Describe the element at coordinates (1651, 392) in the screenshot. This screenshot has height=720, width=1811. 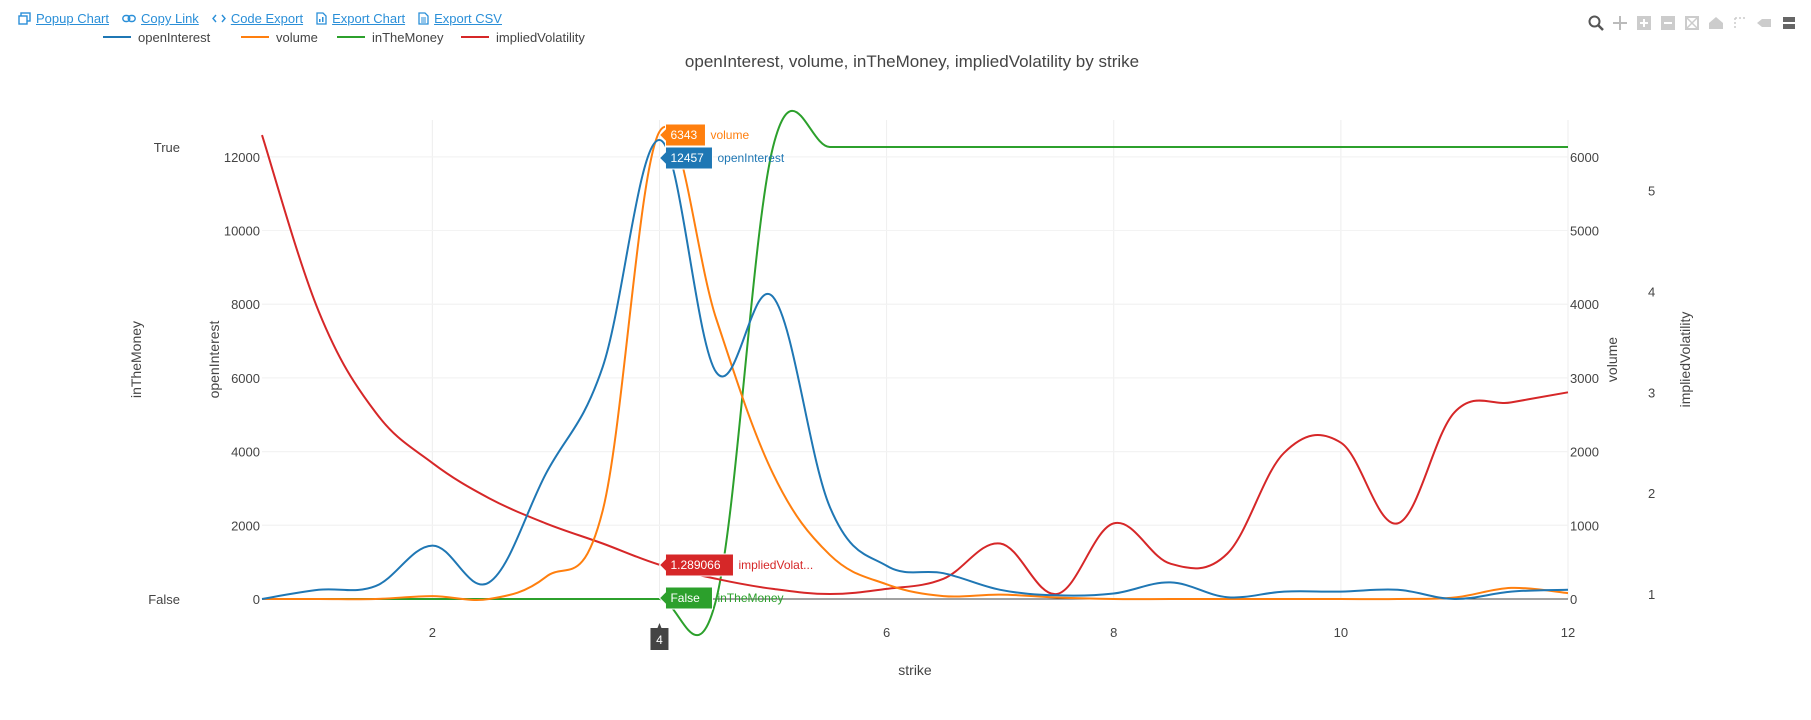
I see `impliedvolatility-tick-label: 3` at that location.